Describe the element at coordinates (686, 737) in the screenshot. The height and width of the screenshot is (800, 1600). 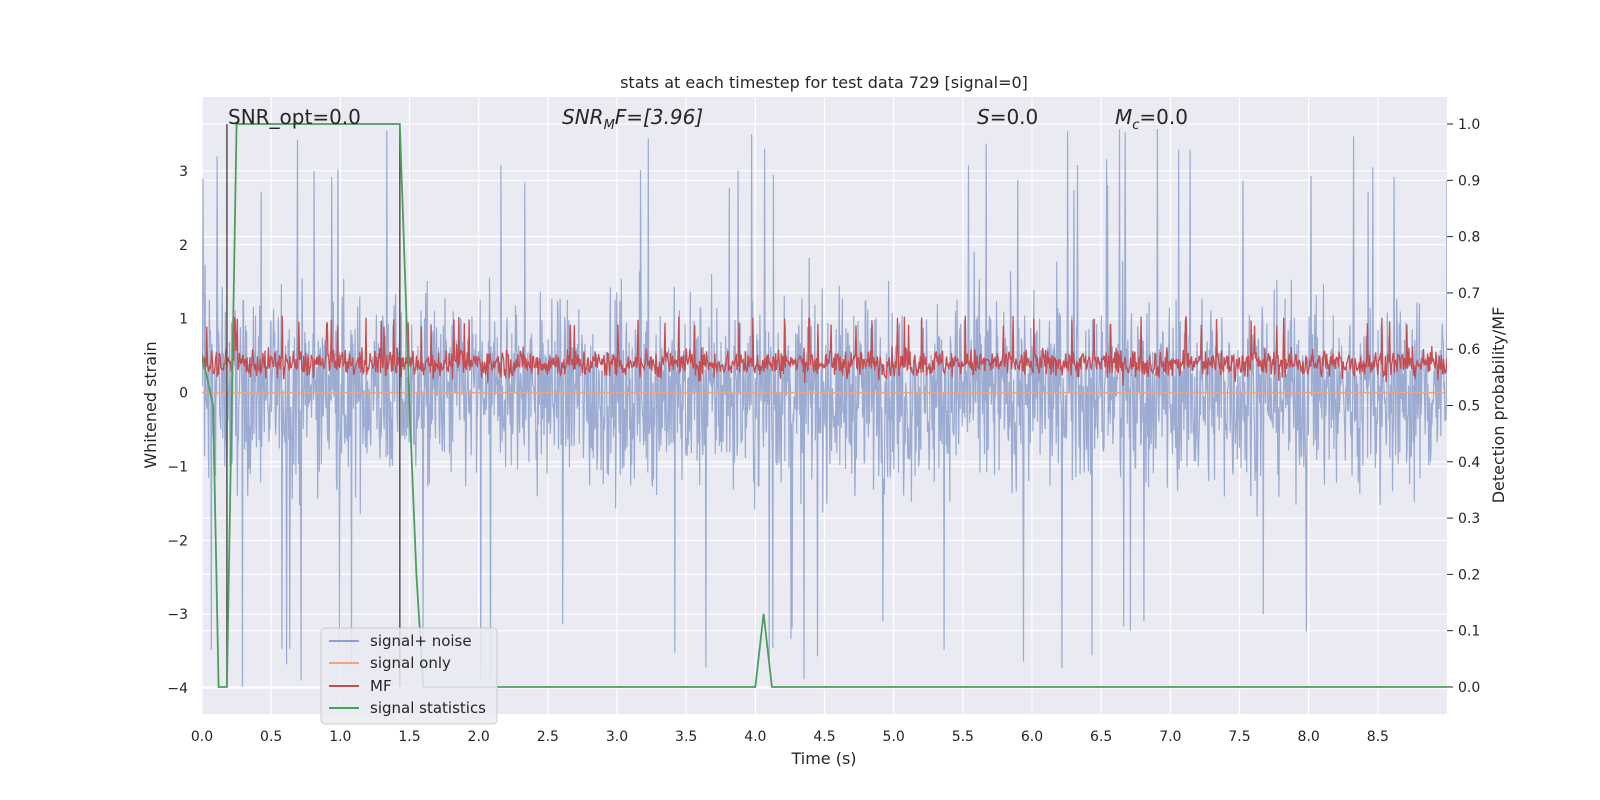
I see `x-tick-label: 3.5` at that location.